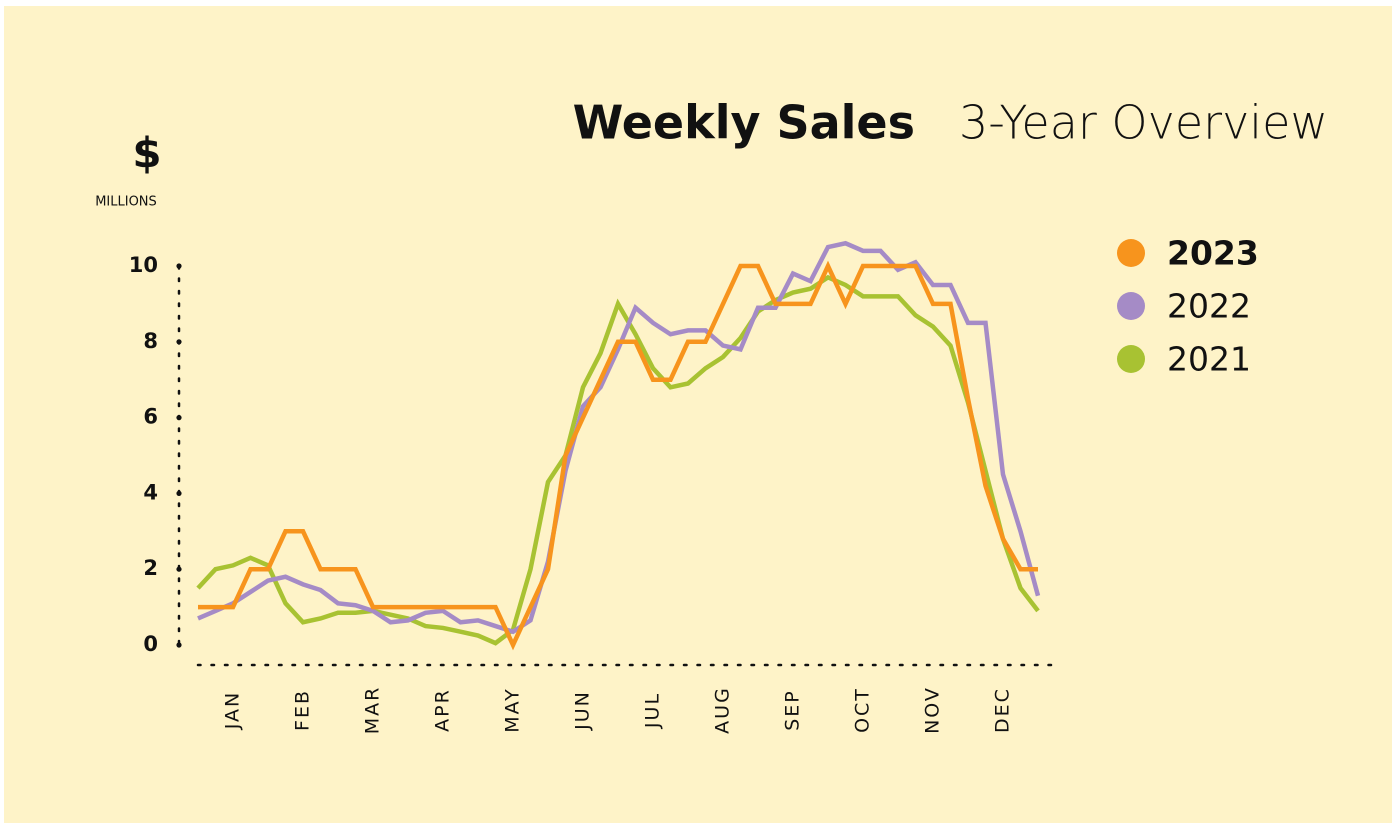 The height and width of the screenshot is (827, 1398). Describe the element at coordinates (150, 492) in the screenshot. I see `y-tick-label: 4` at that location.